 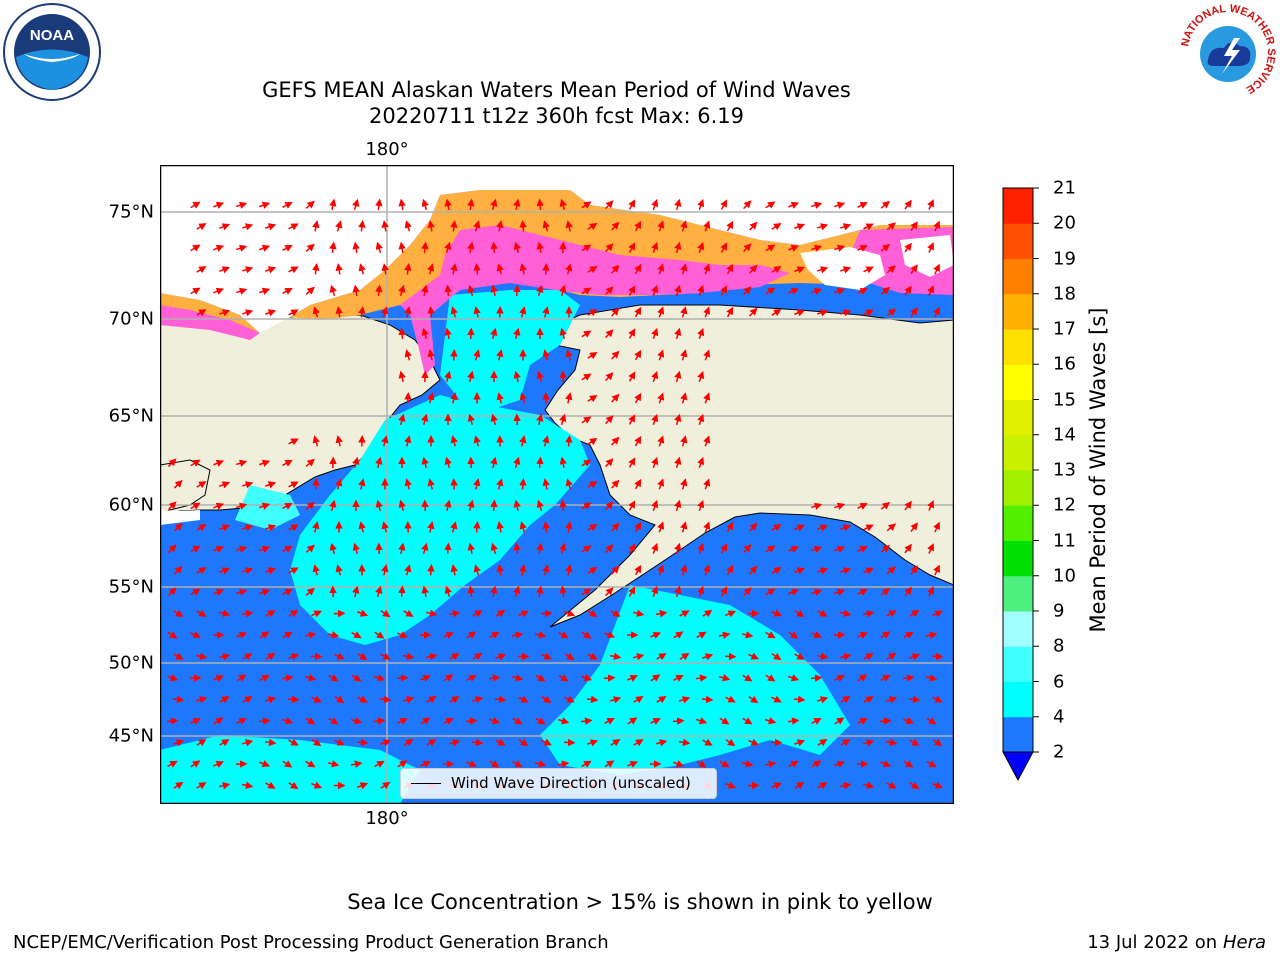 I want to click on land-alaska, so click(x=745, y=466).